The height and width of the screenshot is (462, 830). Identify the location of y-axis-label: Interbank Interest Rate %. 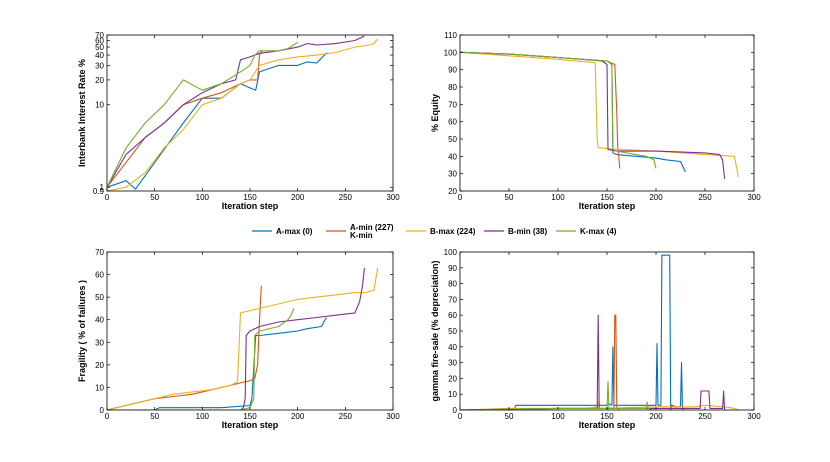
(82, 113).